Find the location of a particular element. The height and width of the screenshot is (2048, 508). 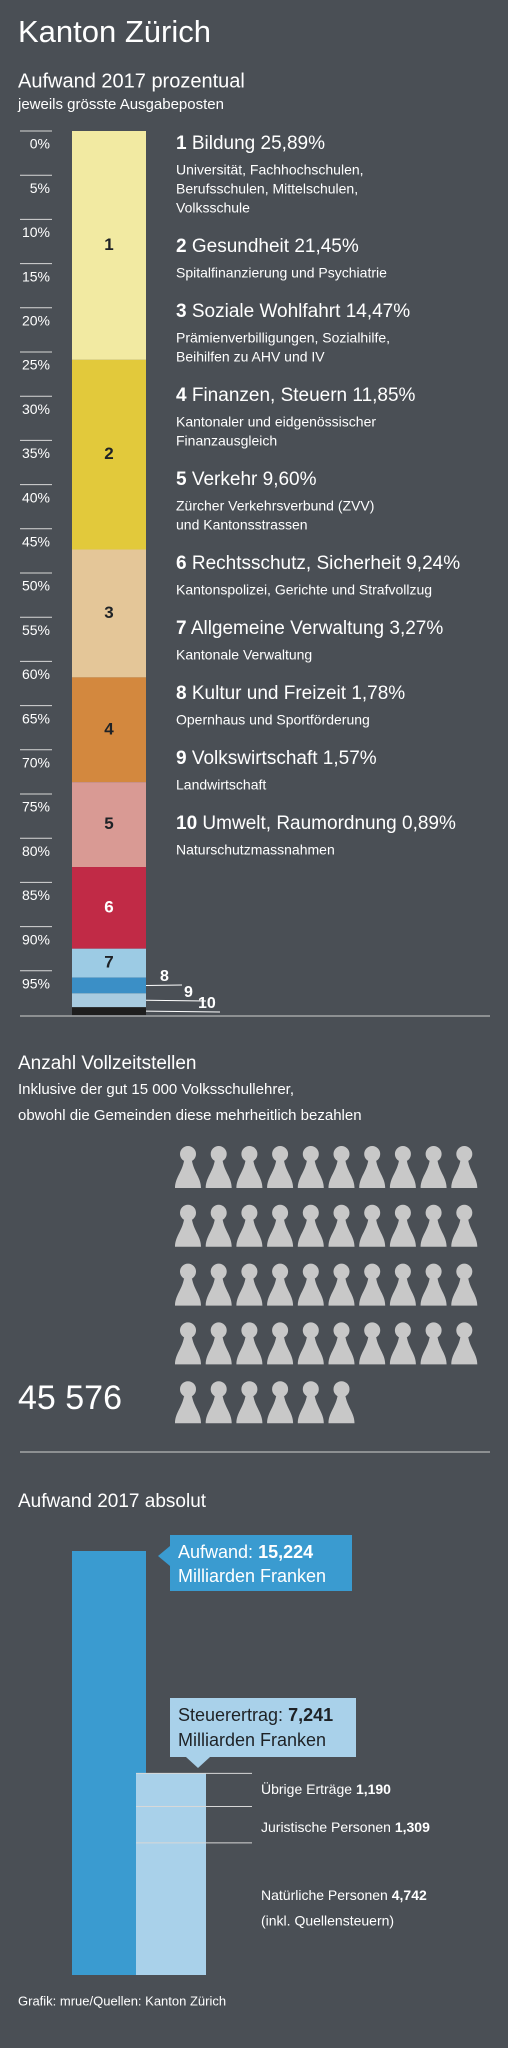

legend-value: 0,89% is located at coordinates (429, 823).